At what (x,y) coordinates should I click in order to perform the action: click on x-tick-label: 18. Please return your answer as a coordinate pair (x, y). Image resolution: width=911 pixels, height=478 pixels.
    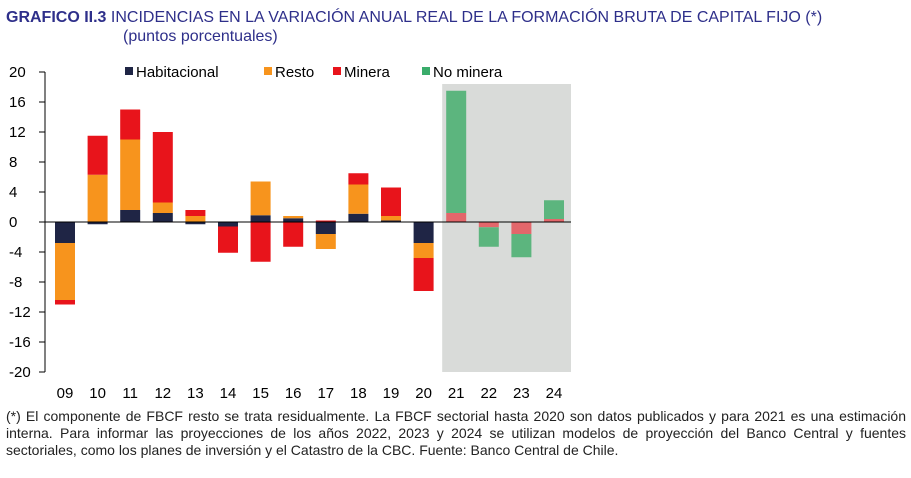
    Looking at the image, I should click on (358, 393).